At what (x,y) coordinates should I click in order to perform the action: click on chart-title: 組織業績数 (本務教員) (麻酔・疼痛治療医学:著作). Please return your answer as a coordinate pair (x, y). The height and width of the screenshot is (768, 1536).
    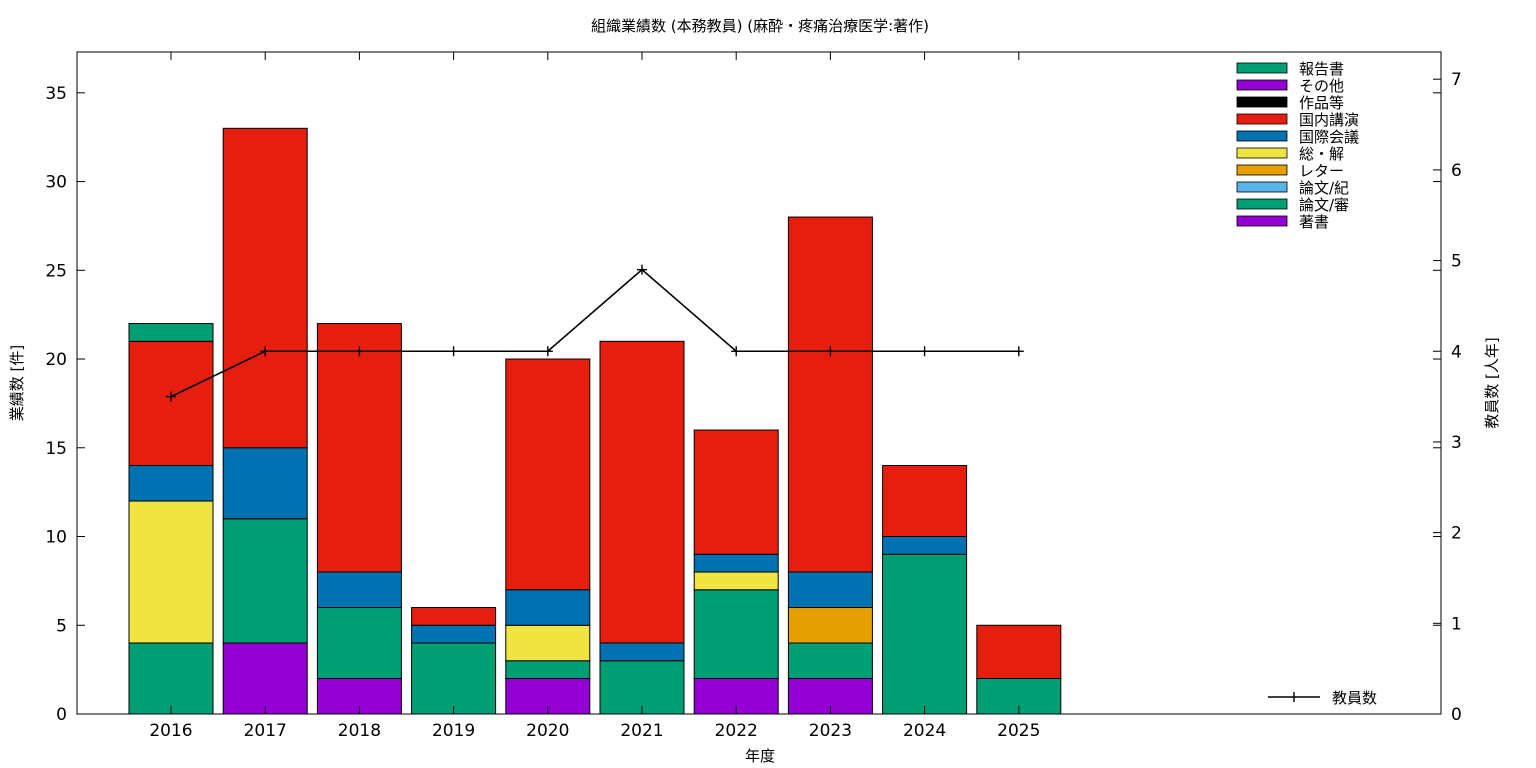
    Looking at the image, I should click on (760, 26).